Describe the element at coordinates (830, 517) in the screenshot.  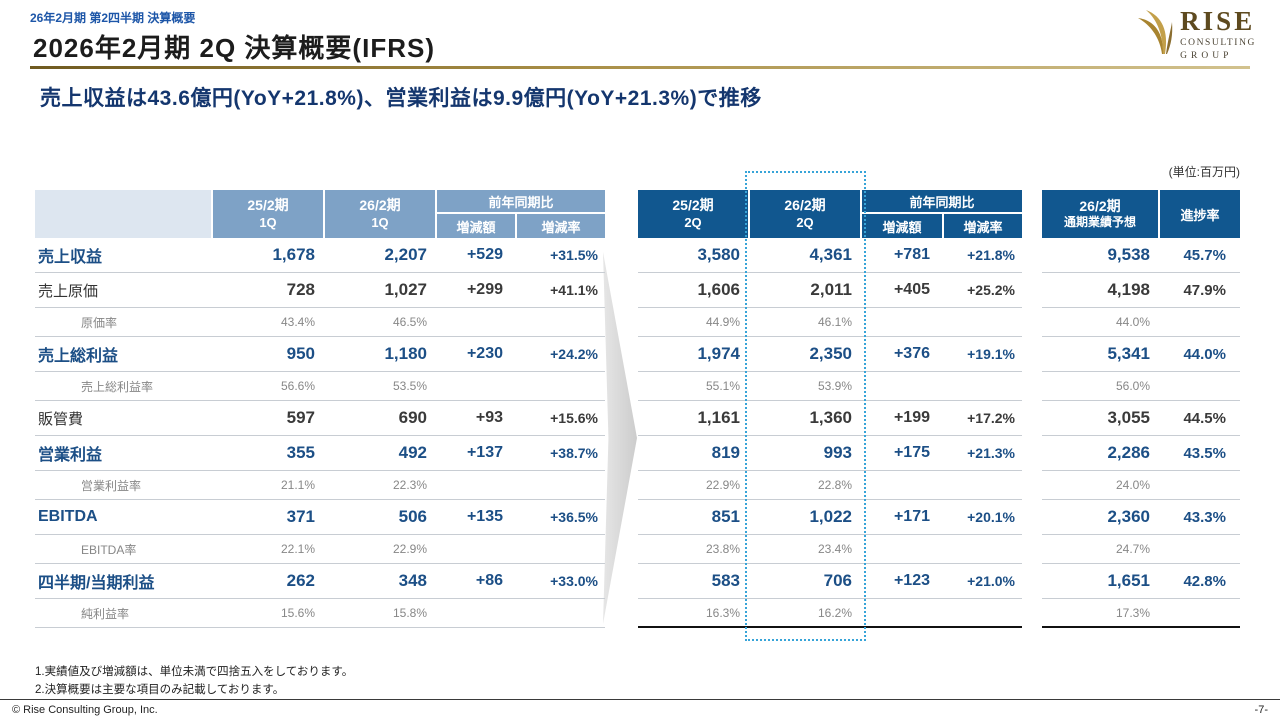
I see `table-row: 851 1,022 +171 +20.1%` at that location.